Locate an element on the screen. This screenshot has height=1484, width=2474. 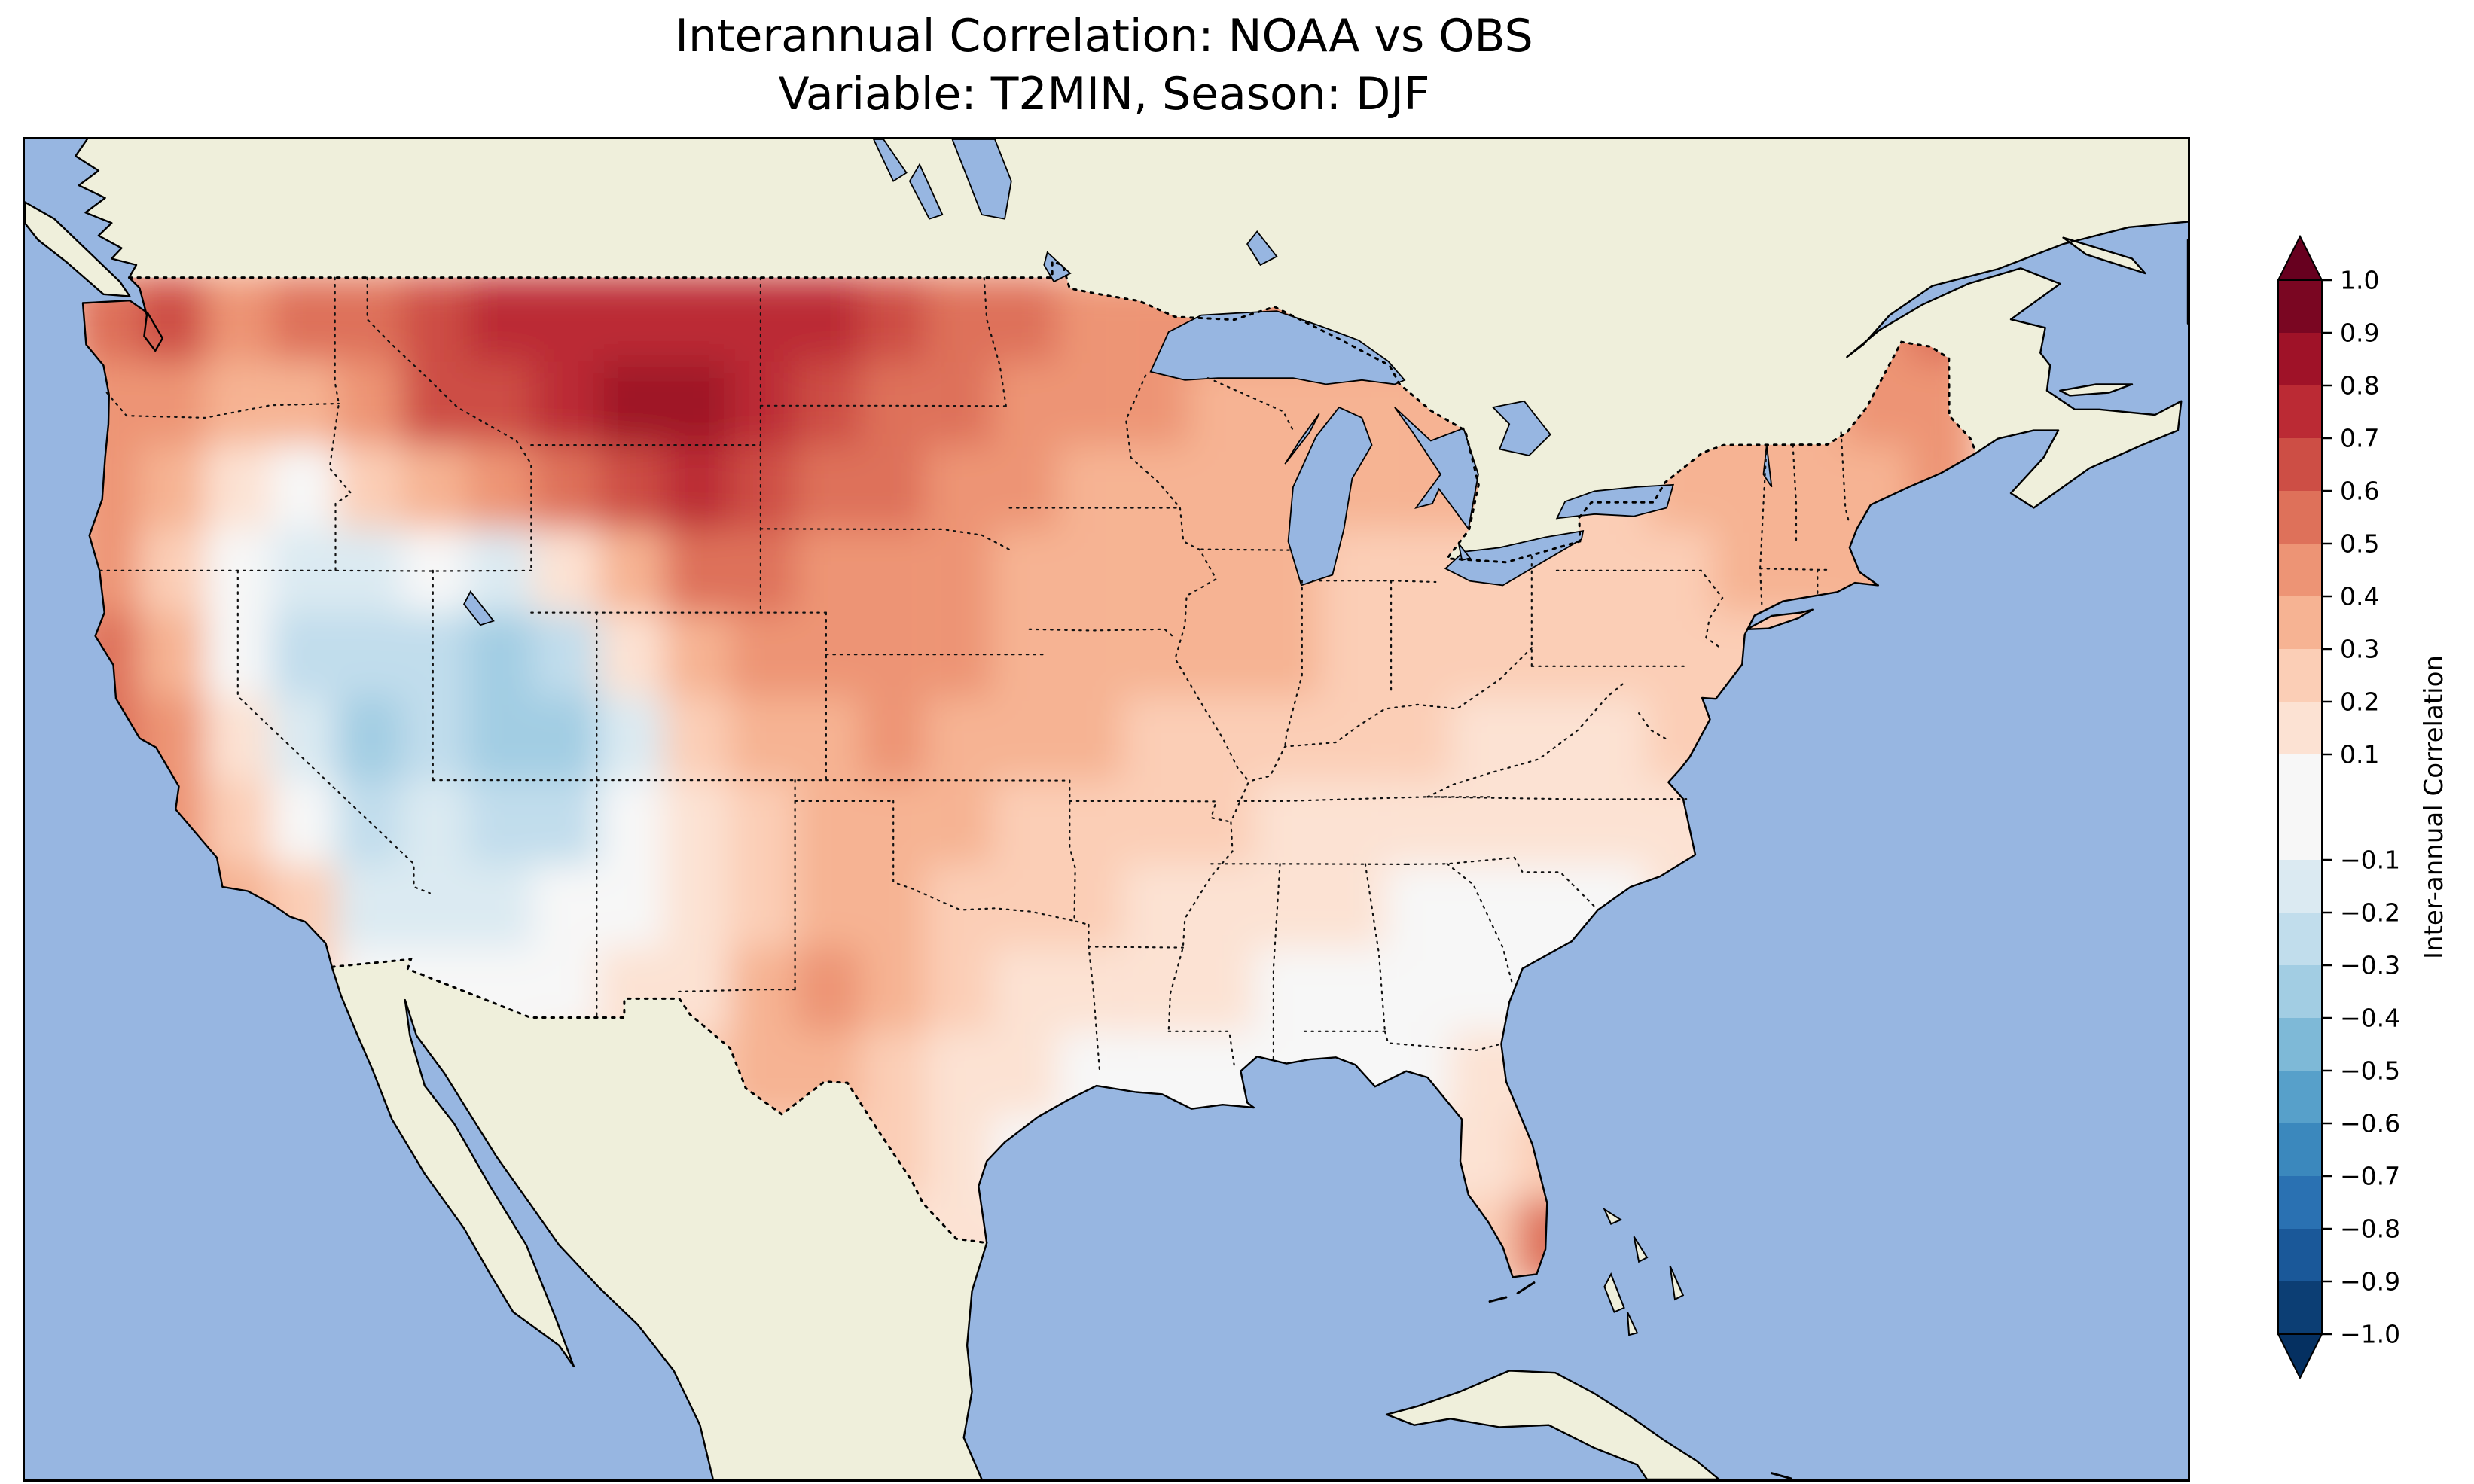
colorbar-tick-label: −0.7 is located at coordinates (2370, 1176).